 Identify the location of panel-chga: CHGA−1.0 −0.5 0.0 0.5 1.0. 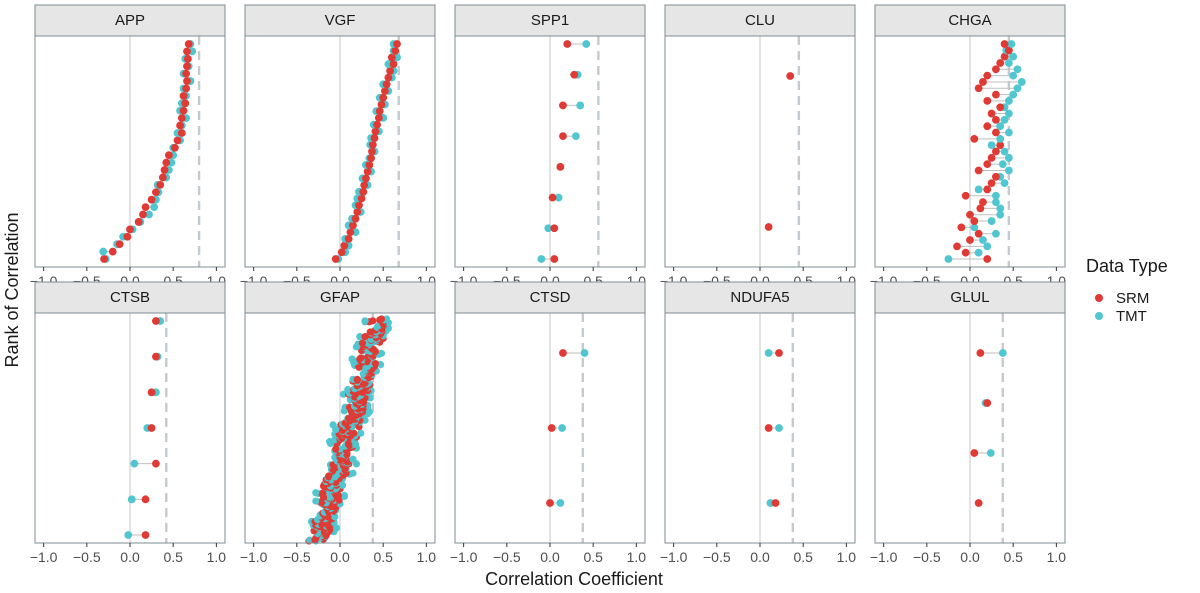
(968, 146).